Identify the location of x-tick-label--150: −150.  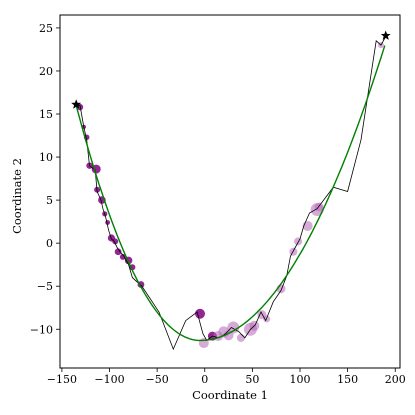
(62, 379).